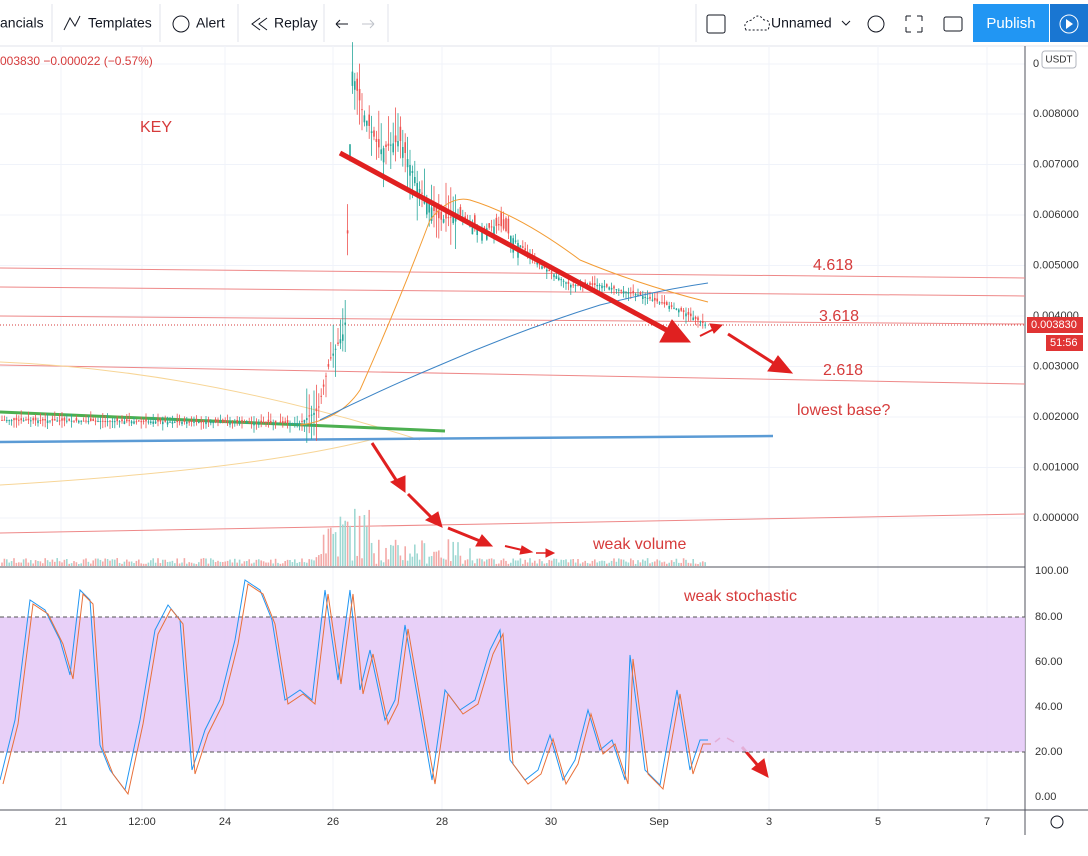 The image size is (1088, 856). Describe the element at coordinates (22, 23) in the screenshot. I see `toolbar-item: ancials` at that location.